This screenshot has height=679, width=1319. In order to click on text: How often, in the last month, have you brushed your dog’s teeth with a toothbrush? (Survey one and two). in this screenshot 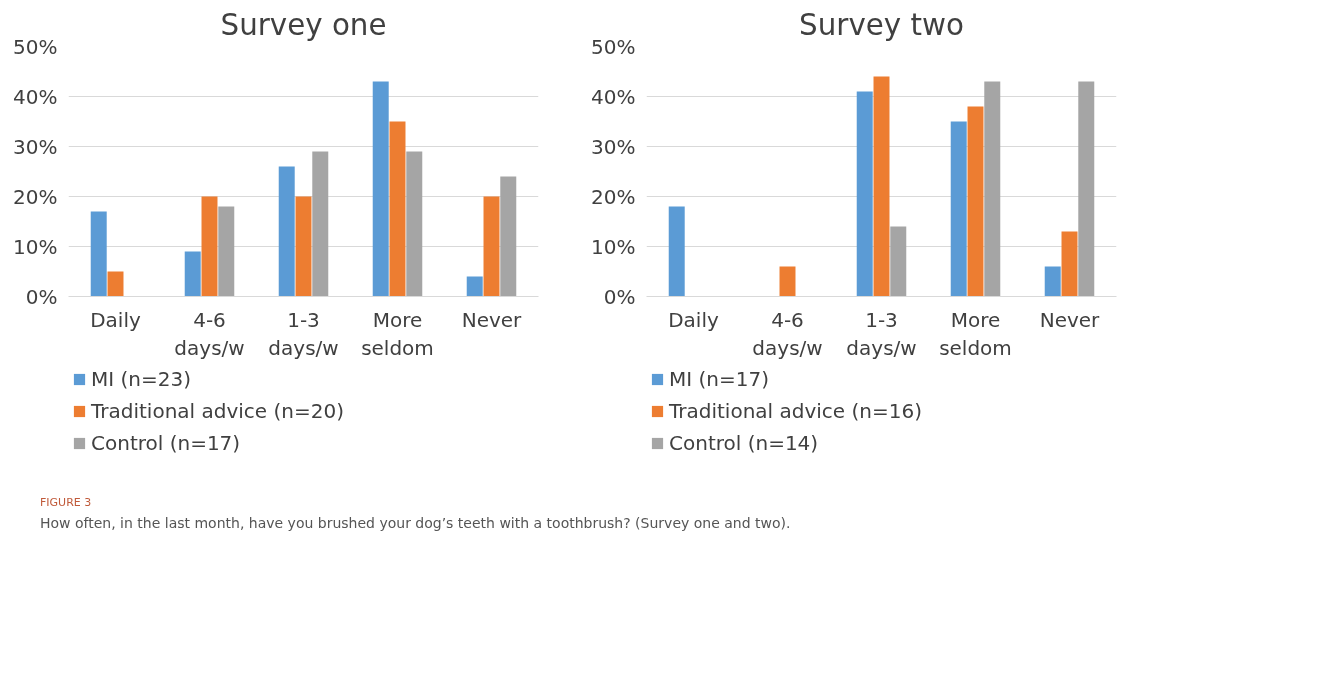, I will do `click(415, 523)`.